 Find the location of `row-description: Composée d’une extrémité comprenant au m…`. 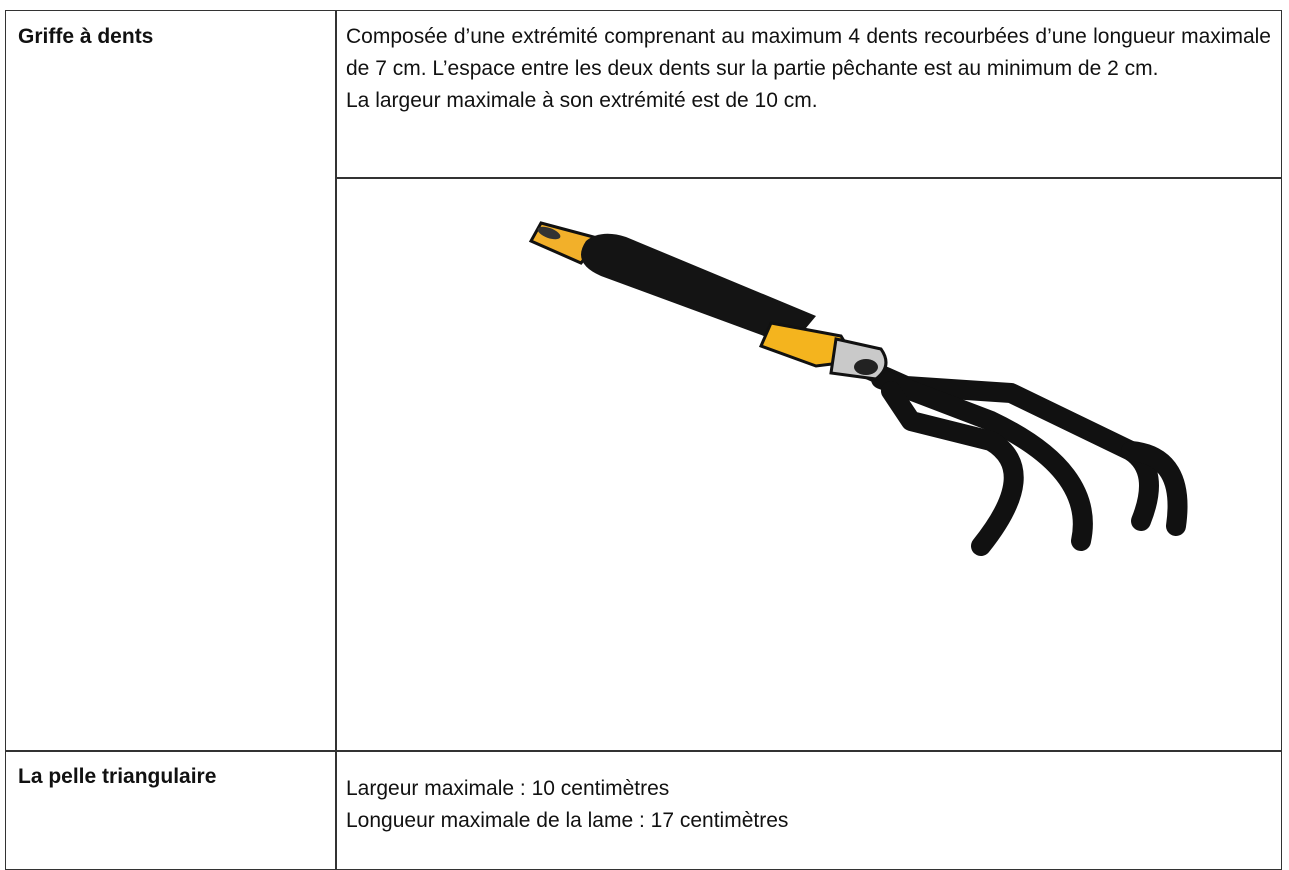

row-description: Composée d’une extrémité comprenant au m… is located at coordinates (808, 94).